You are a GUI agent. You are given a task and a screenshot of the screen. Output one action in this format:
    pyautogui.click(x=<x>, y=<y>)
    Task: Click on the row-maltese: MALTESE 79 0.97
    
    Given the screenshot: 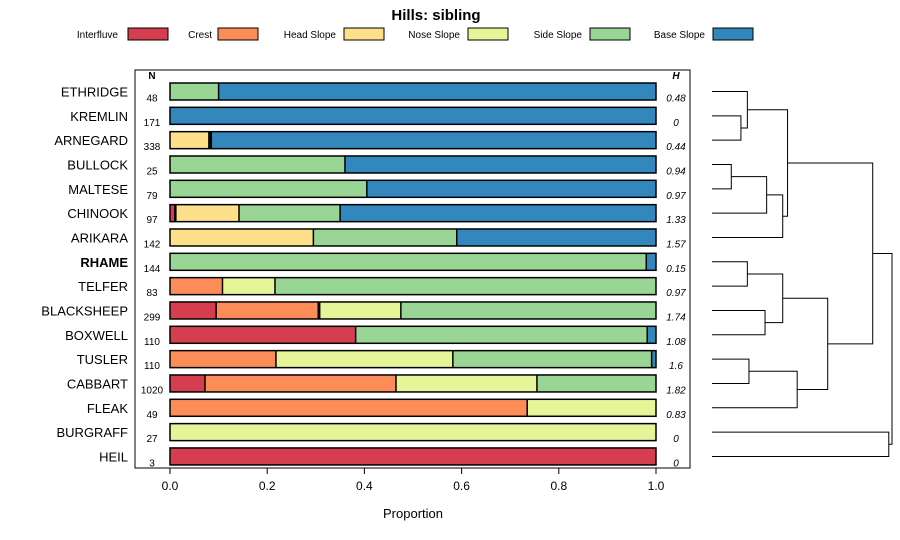 What is the action you would take?
    pyautogui.click(x=377, y=190)
    